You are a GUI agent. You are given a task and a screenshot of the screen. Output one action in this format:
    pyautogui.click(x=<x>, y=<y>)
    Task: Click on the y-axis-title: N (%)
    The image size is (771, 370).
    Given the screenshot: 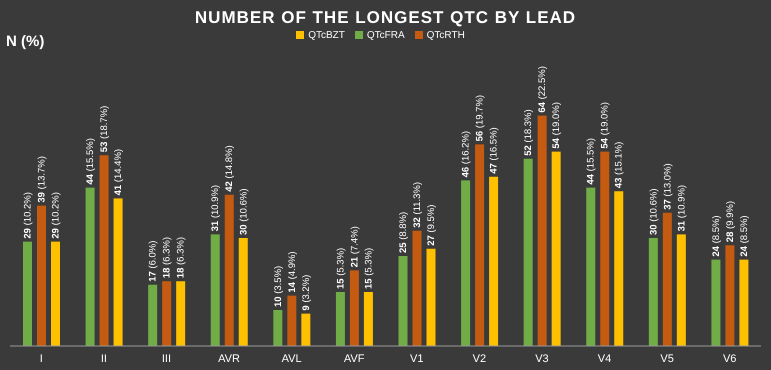 What is the action you would take?
    pyautogui.click(x=25, y=41)
    